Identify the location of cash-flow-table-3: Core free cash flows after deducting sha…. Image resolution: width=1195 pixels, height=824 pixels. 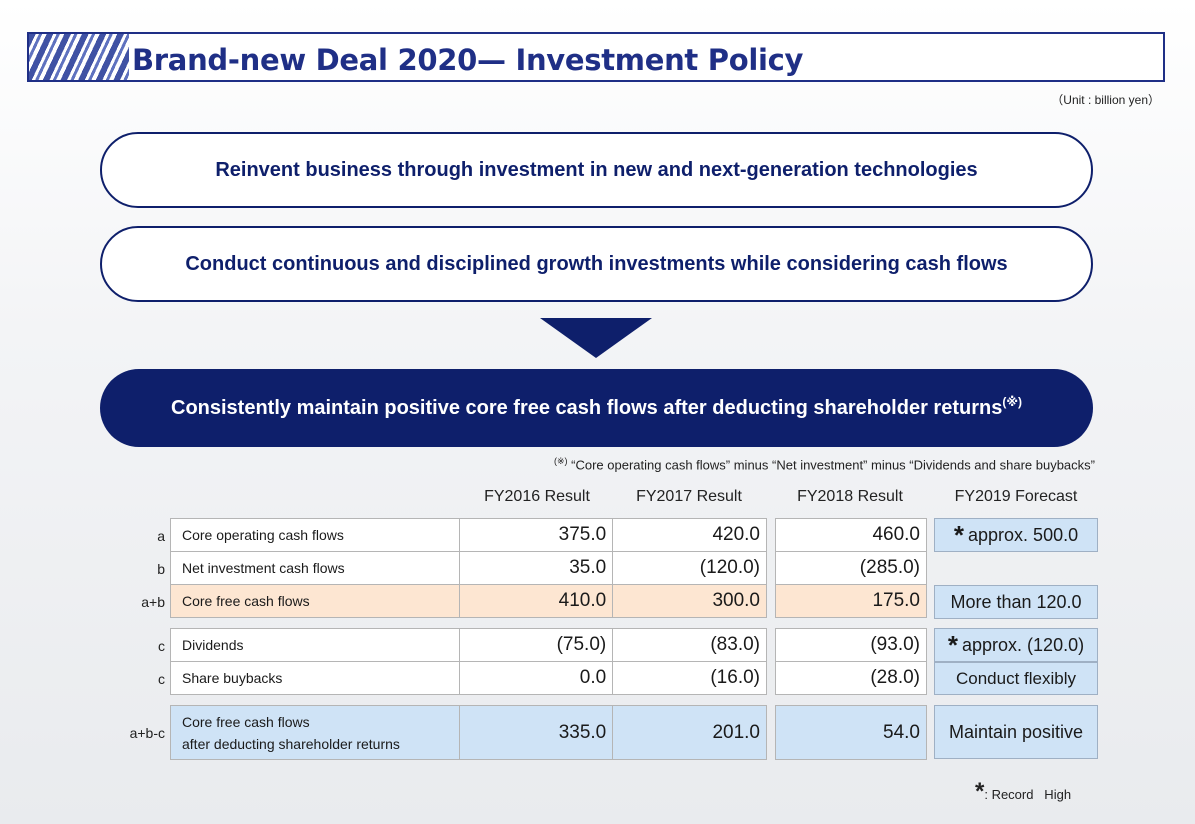
(468, 732).